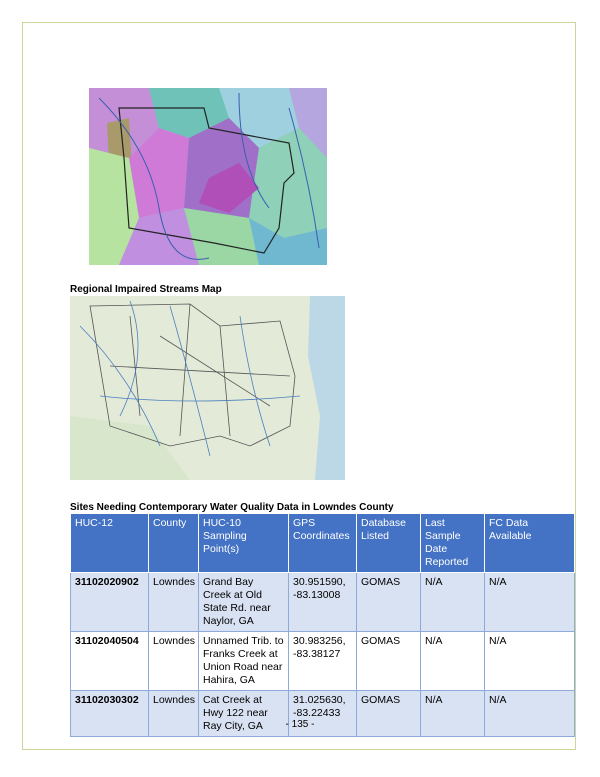 The width and height of the screenshot is (600, 777). What do you see at coordinates (173, 543) in the screenshot?
I see `header-cell: County` at bounding box center [173, 543].